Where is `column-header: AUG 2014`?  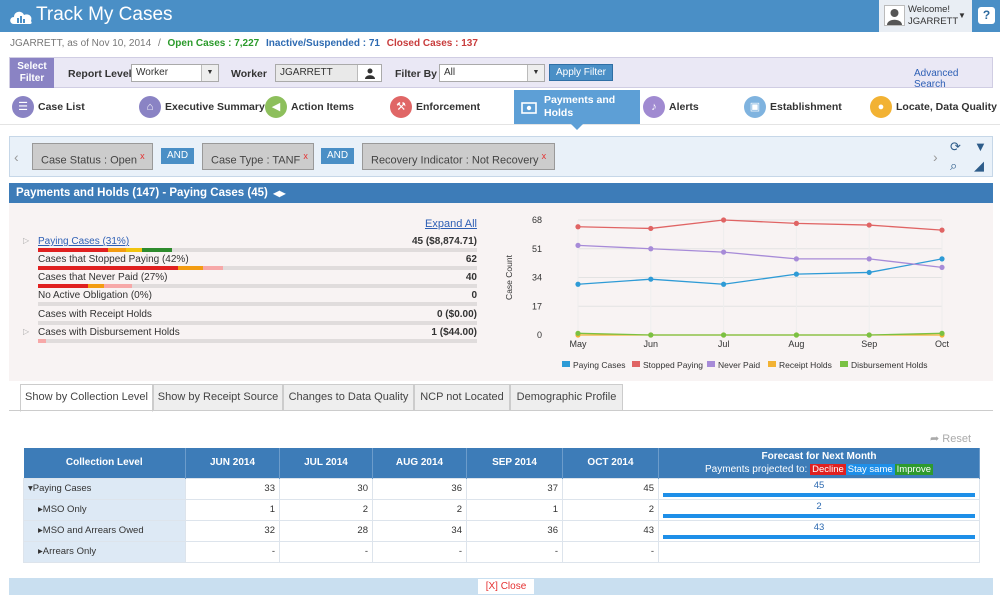
column-header: AUG 2014 is located at coordinates (419, 463).